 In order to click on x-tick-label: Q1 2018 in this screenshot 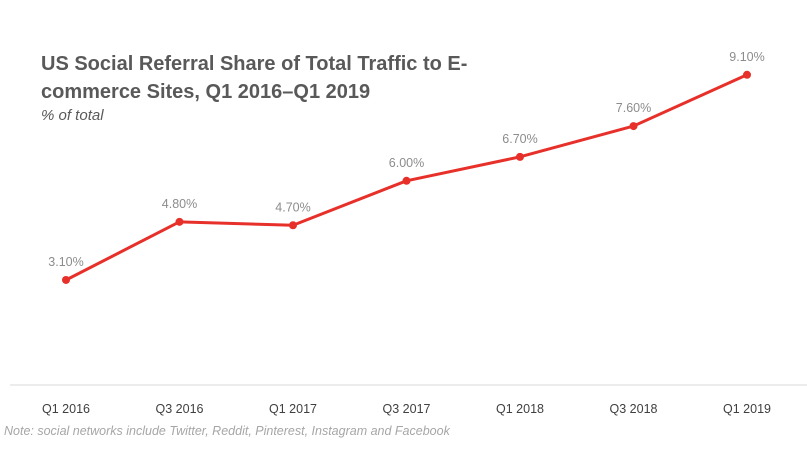, I will do `click(520, 409)`.